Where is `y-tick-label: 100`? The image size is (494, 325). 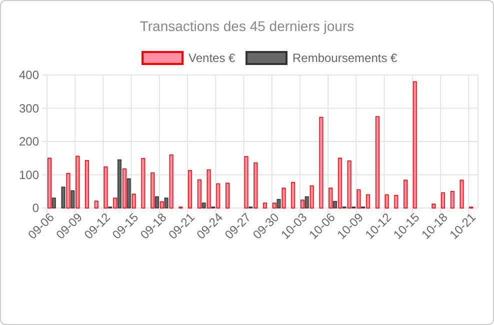 y-tick-label: 100 is located at coordinates (29, 175).